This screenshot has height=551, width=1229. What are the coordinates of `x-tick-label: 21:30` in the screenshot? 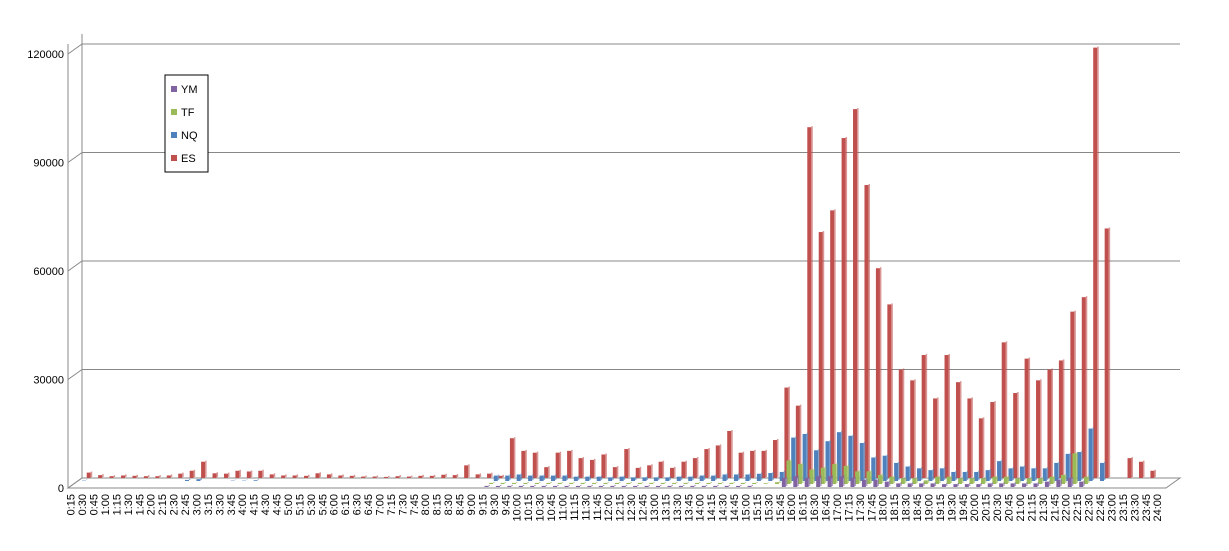 It's located at (1044, 508).